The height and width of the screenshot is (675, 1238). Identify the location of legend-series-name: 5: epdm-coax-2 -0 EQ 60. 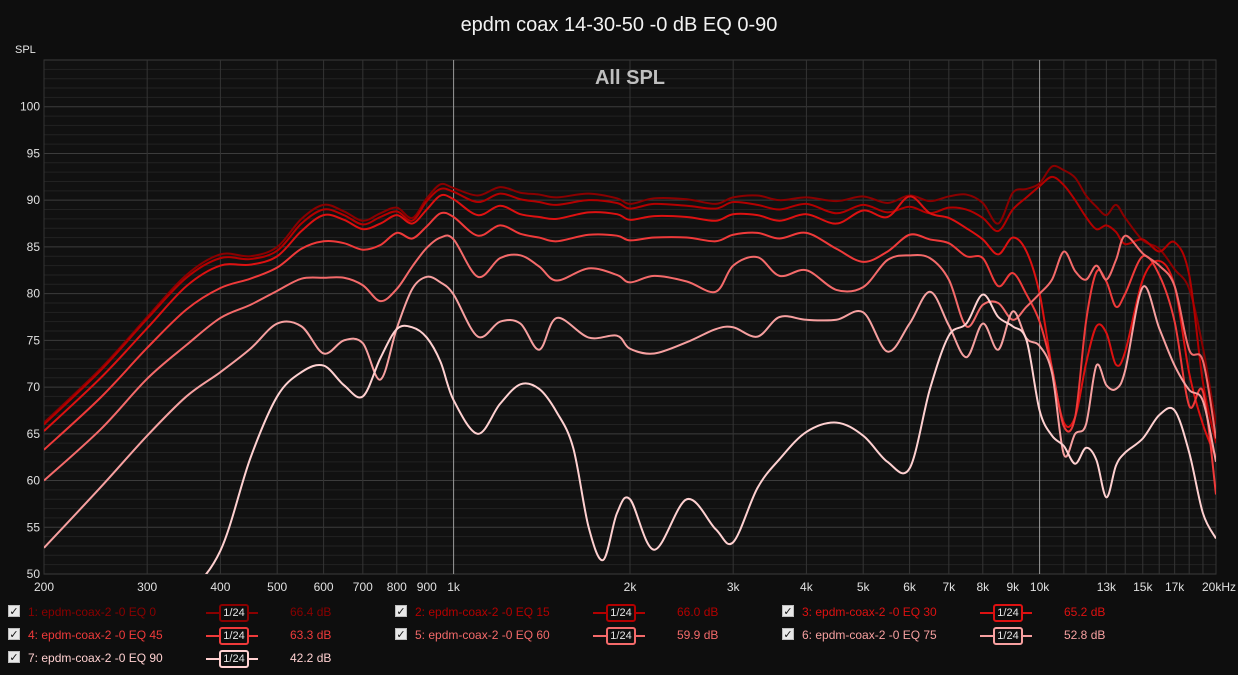
(482, 635).